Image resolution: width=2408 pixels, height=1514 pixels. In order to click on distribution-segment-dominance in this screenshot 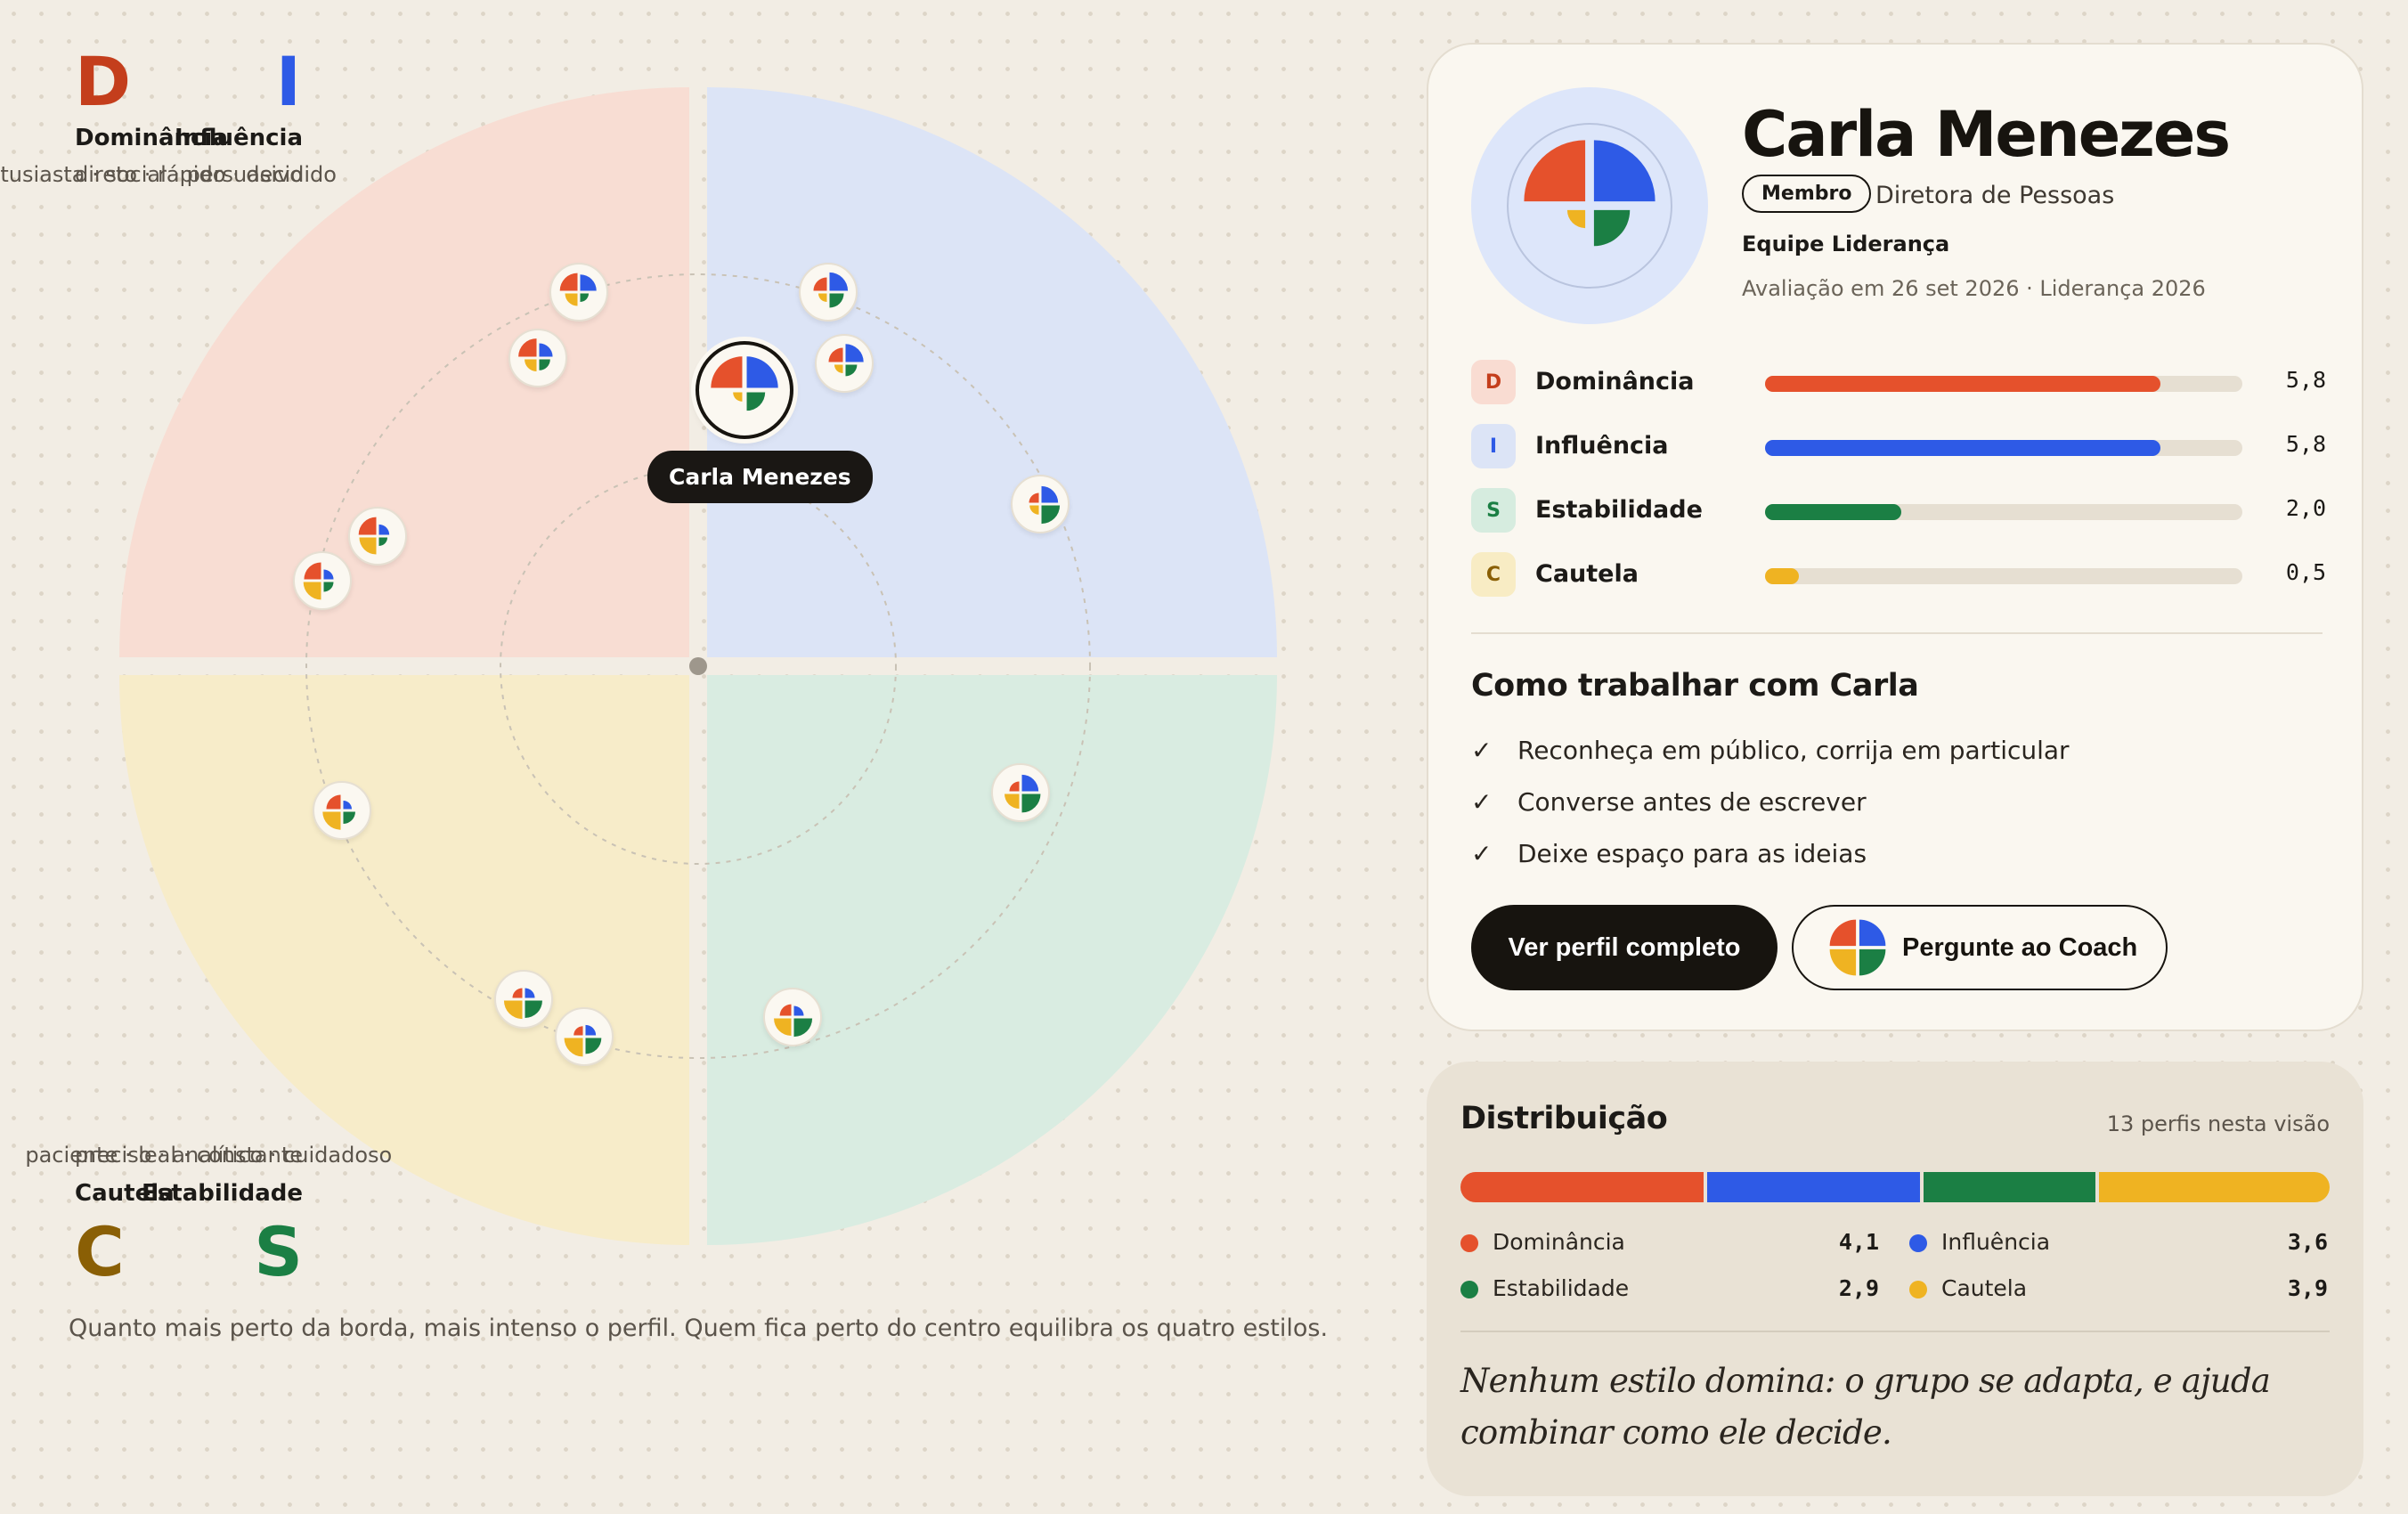, I will do `click(1582, 1187)`.